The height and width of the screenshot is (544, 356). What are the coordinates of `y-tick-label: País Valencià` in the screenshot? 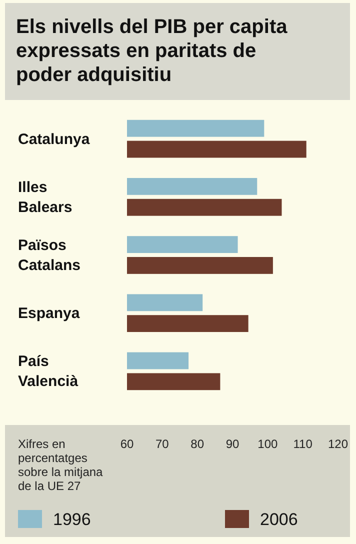 It's located at (48, 371).